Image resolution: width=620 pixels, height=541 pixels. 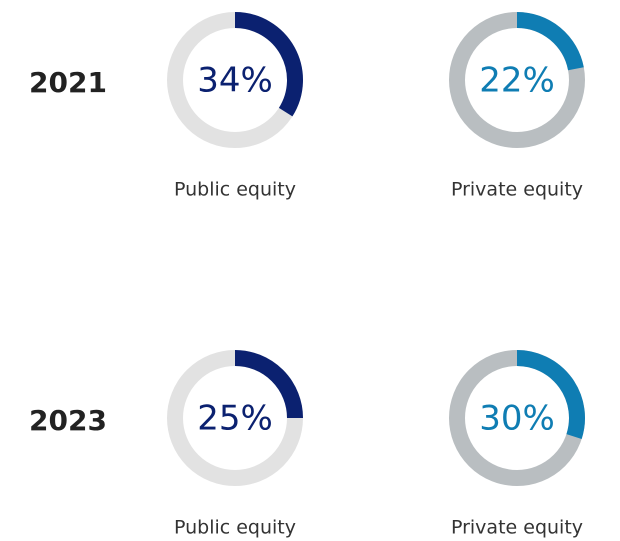 What do you see at coordinates (517, 419) in the screenshot?
I see `value-label: 30%` at bounding box center [517, 419].